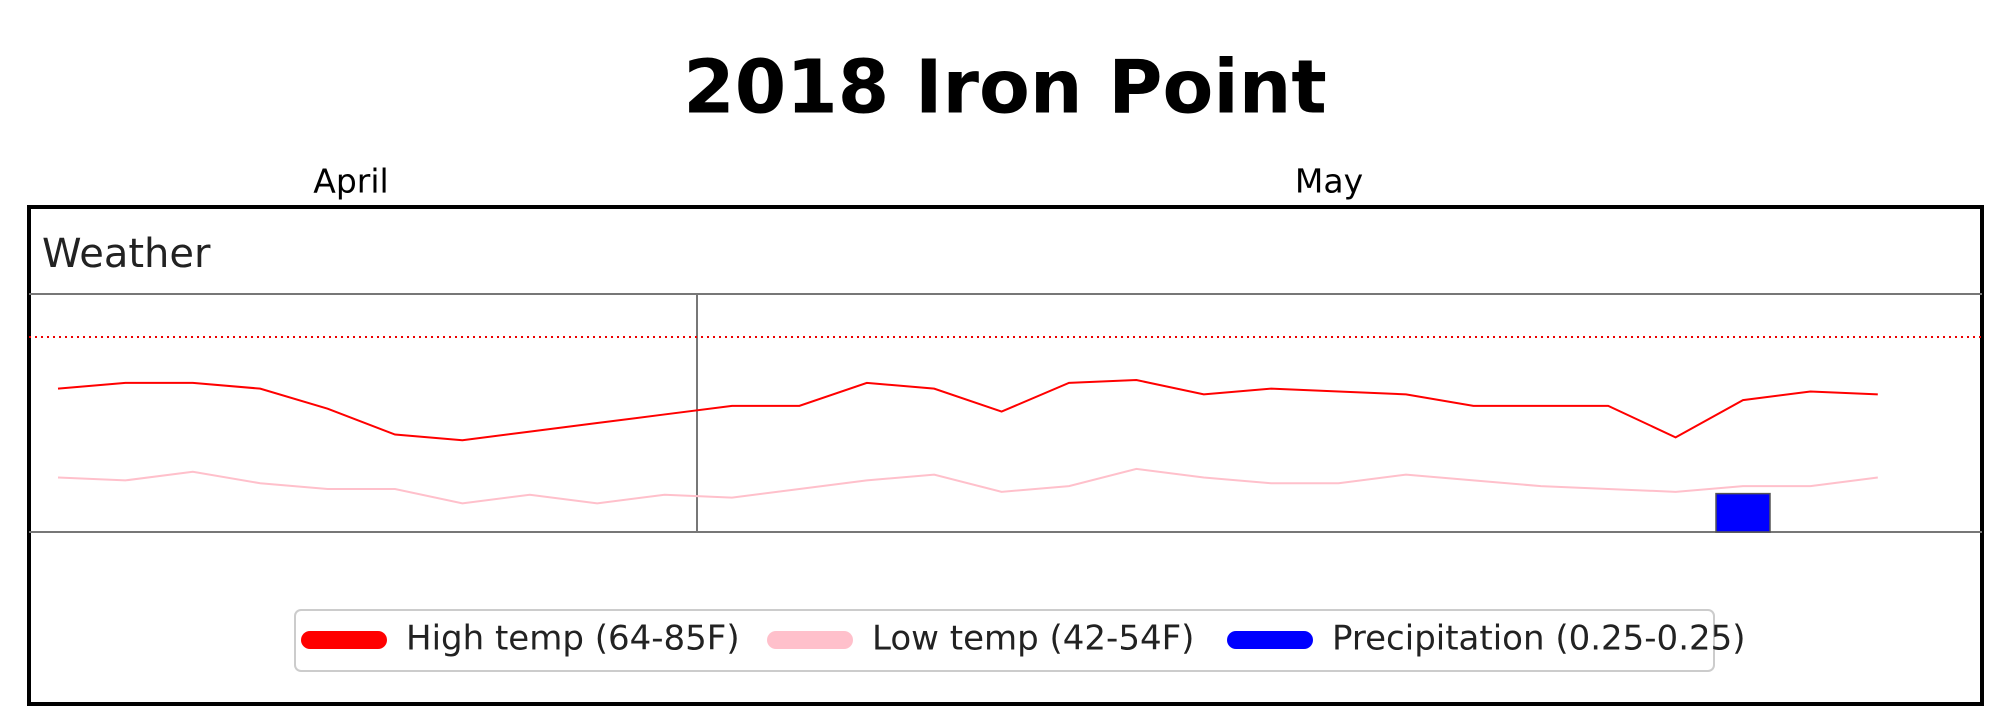 The width and height of the screenshot is (2010, 725). I want to click on chart-title: 2018 Iron Point, so click(1005, 88).